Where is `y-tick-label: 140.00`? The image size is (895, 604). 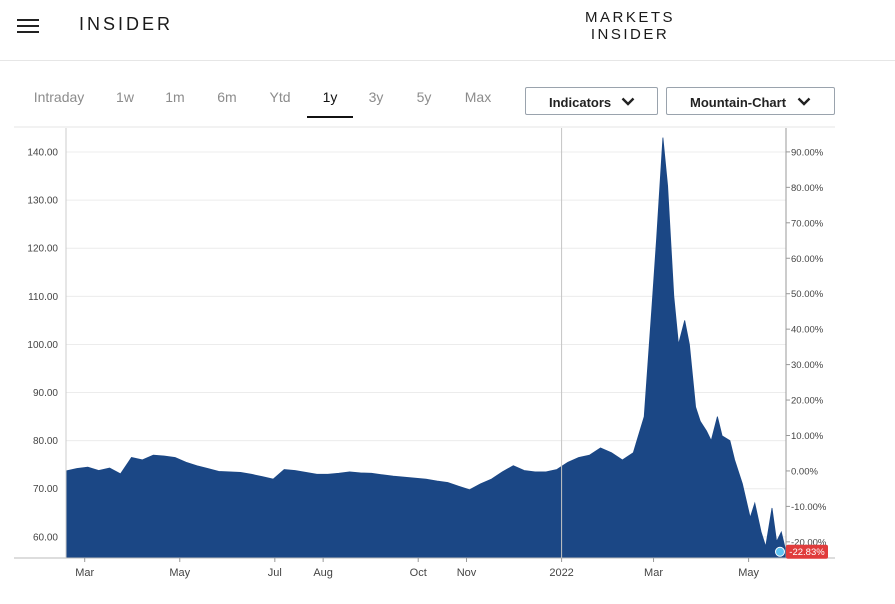 y-tick-label: 140.00 is located at coordinates (42, 153).